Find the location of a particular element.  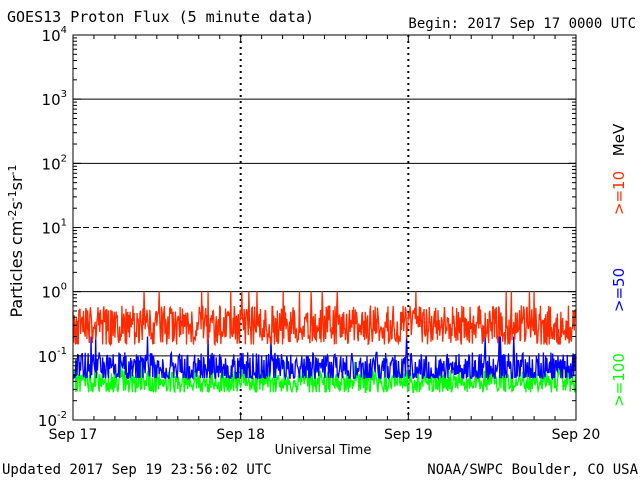

begin-time: Begin: 2017 Sep 17 0000 UTC is located at coordinates (522, 24).